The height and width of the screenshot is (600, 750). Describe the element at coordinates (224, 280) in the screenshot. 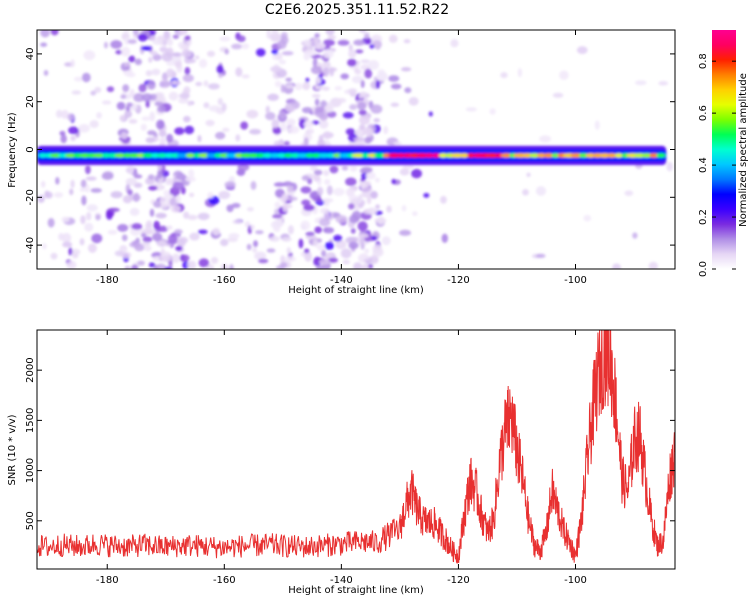

I see `spectrogram-xtick-label: -160` at that location.